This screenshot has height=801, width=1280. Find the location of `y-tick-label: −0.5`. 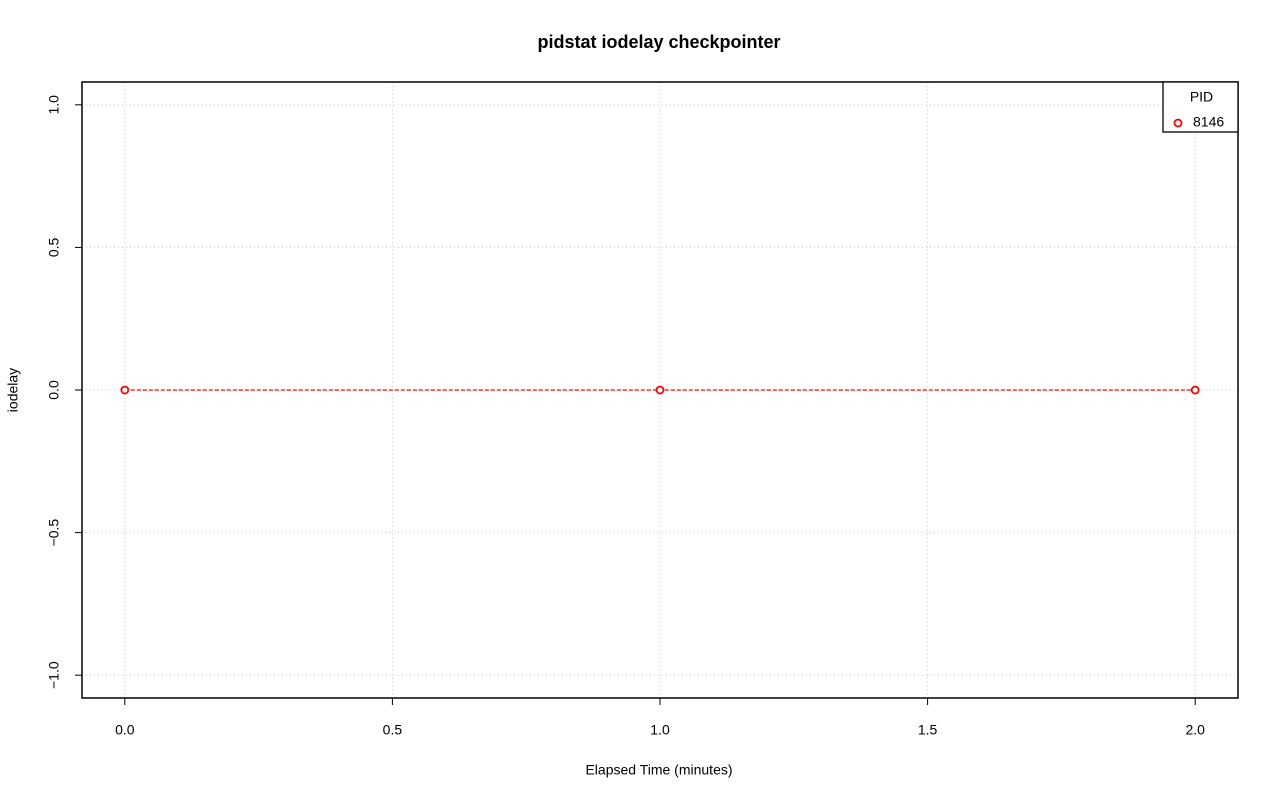

y-tick-label: −0.5 is located at coordinates (54, 533).